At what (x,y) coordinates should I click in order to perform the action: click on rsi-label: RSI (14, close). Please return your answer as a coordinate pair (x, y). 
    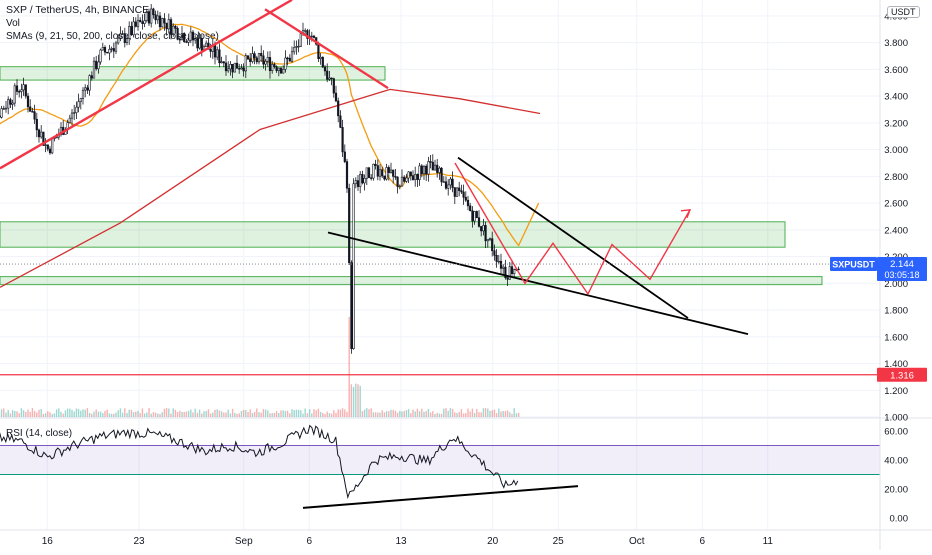
    Looking at the image, I should click on (39, 433).